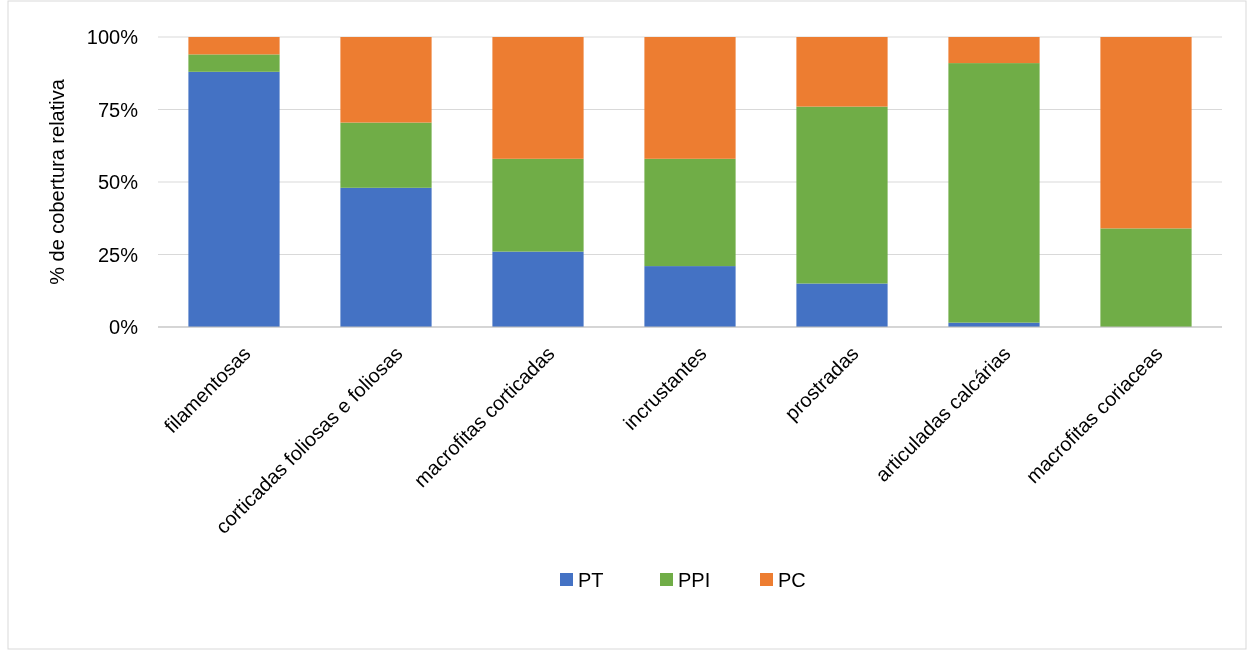  I want to click on y-tick-label: 50%, so click(118, 182).